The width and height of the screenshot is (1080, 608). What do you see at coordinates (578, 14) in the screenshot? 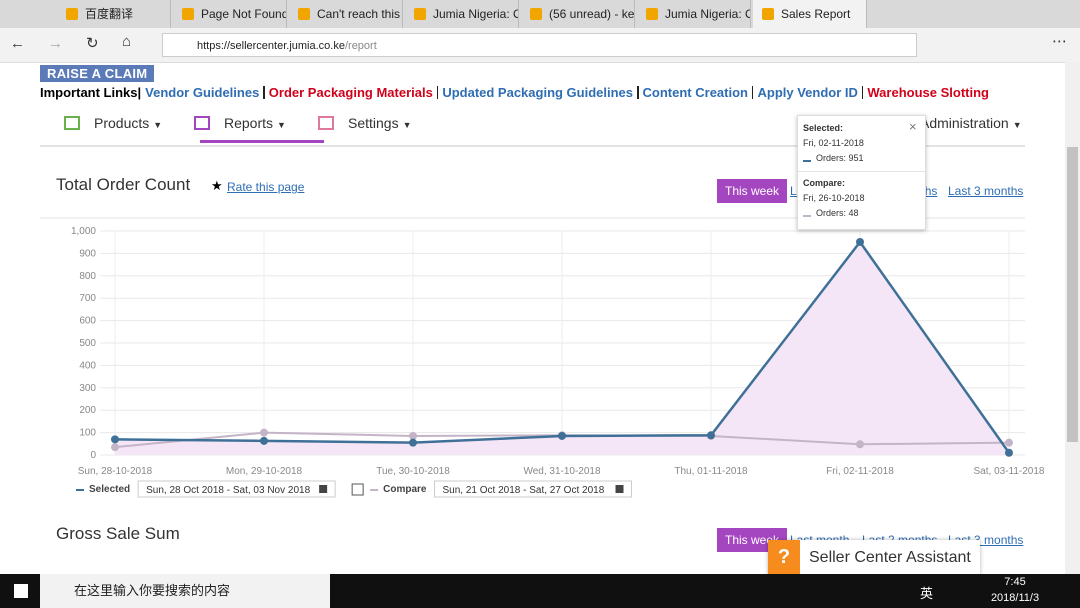
I see `browser-tab: (56 unread) - ke` at bounding box center [578, 14].